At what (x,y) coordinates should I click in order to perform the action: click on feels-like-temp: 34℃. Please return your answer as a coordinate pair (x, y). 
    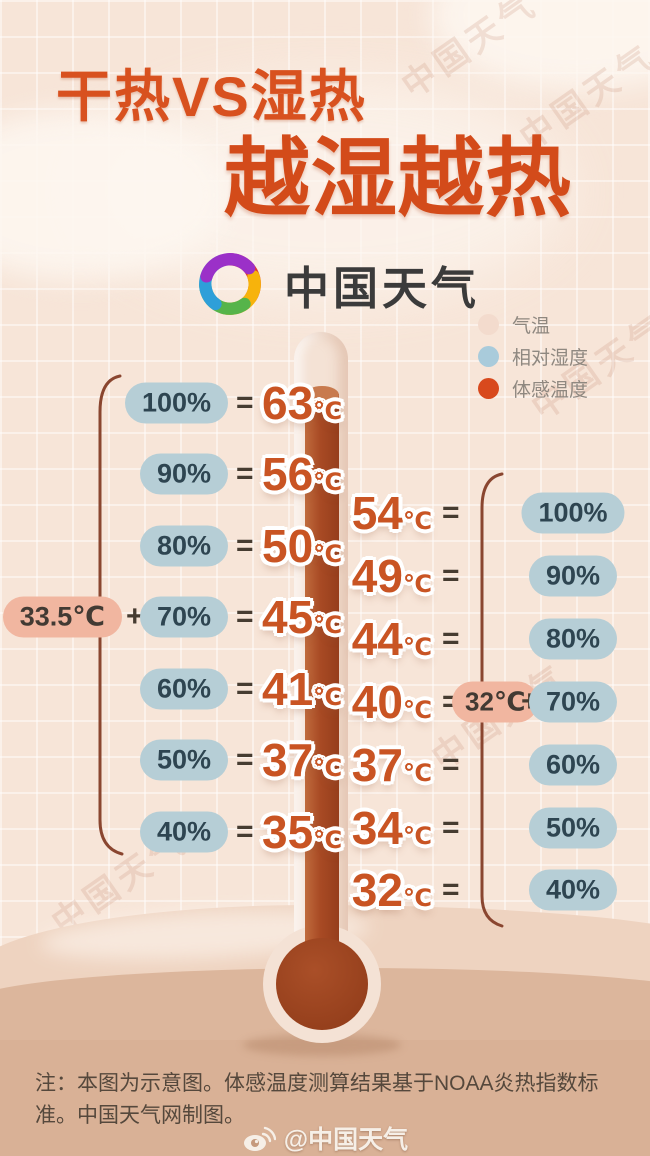
    Looking at the image, I should click on (391, 828).